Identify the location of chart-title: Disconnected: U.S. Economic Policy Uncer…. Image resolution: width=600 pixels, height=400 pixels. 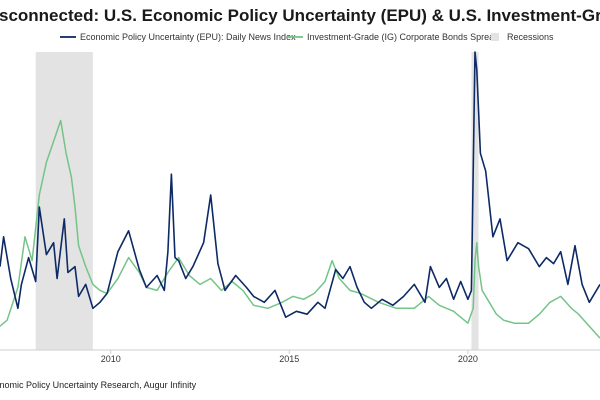
(300, 15).